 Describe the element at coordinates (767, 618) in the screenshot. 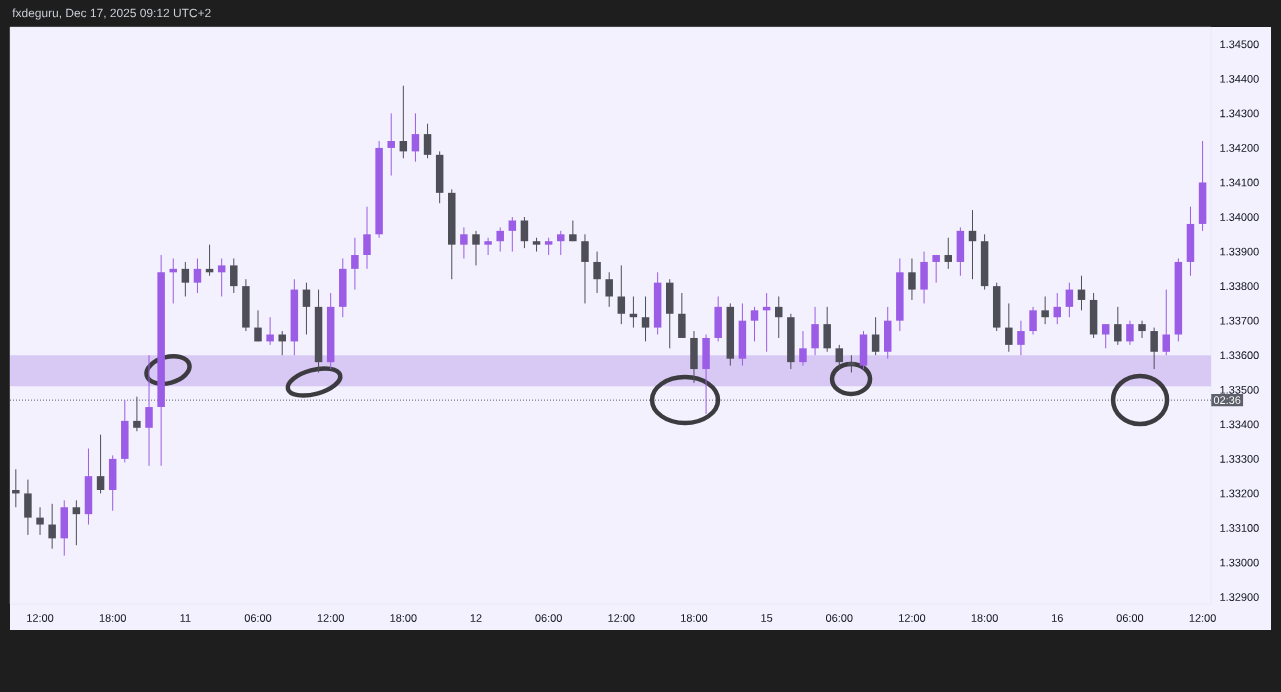

I see `x-tick-label: 15` at that location.